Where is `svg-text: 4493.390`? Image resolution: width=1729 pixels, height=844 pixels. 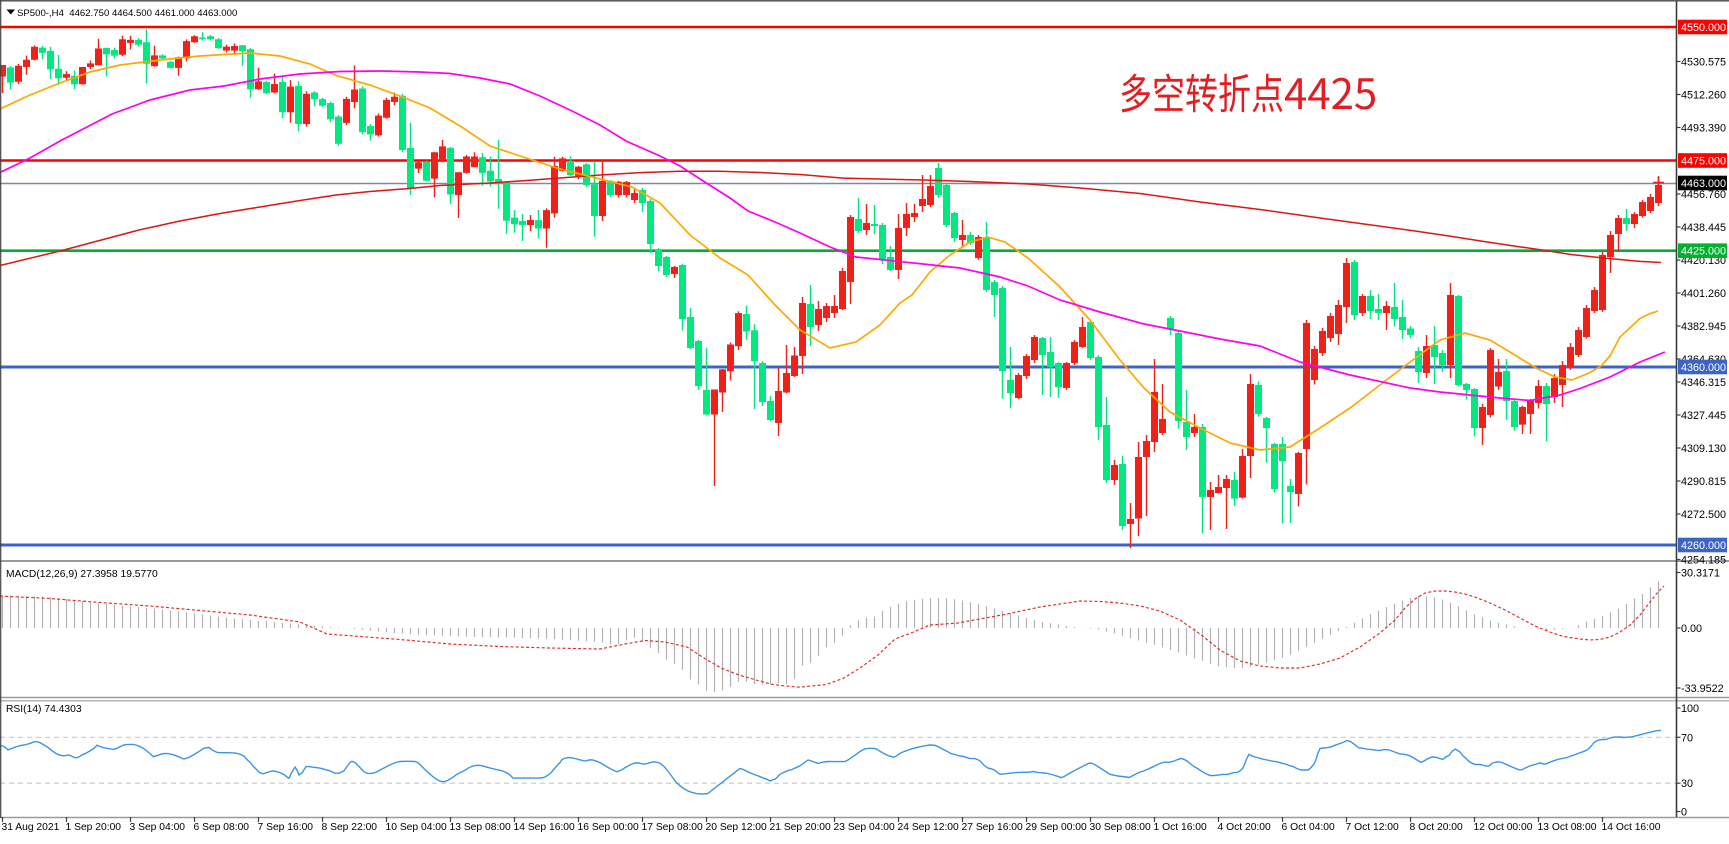 svg-text: 4493.390 is located at coordinates (1703, 129).